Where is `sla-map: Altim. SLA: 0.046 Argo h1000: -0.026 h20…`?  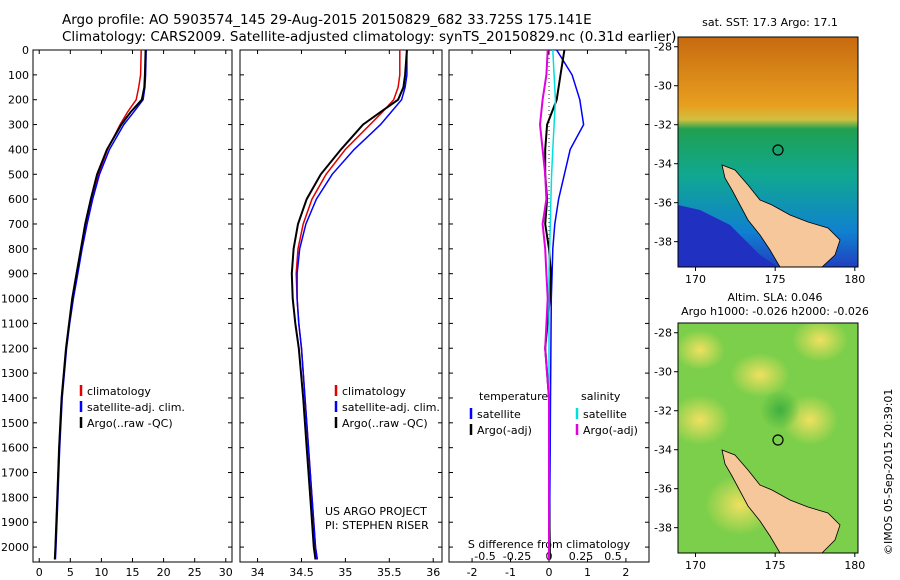
sla-map: Altim. SLA: 0.046 Argo h1000: -0.026 h20… is located at coordinates (761, 431).